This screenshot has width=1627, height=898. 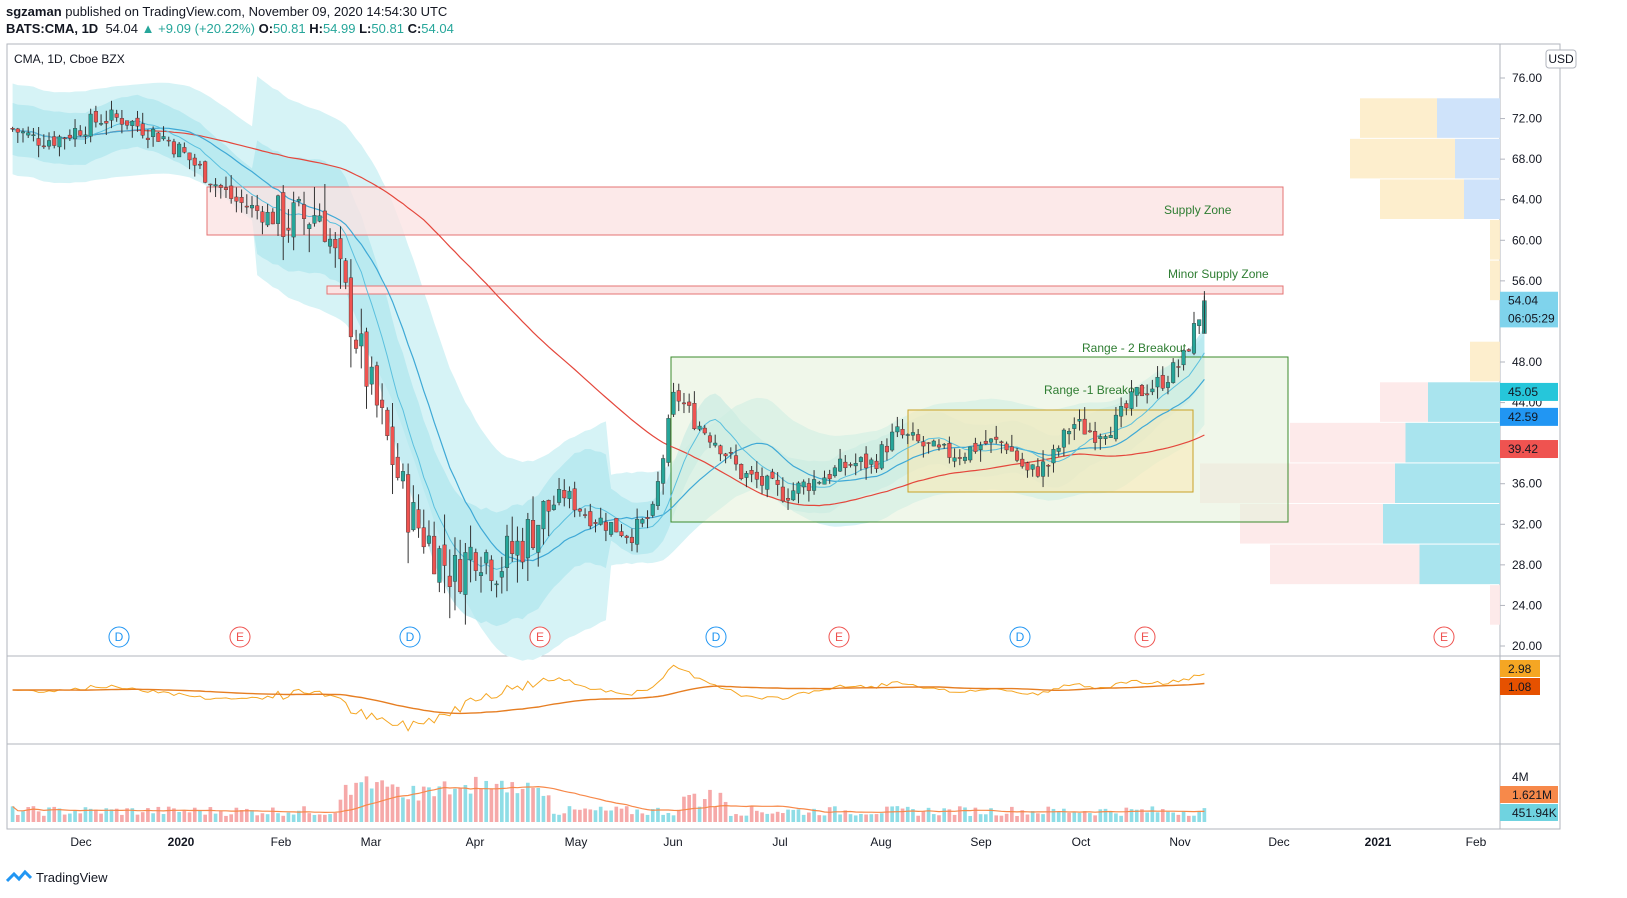 I want to click on close-label: C:, so click(x=414, y=28).